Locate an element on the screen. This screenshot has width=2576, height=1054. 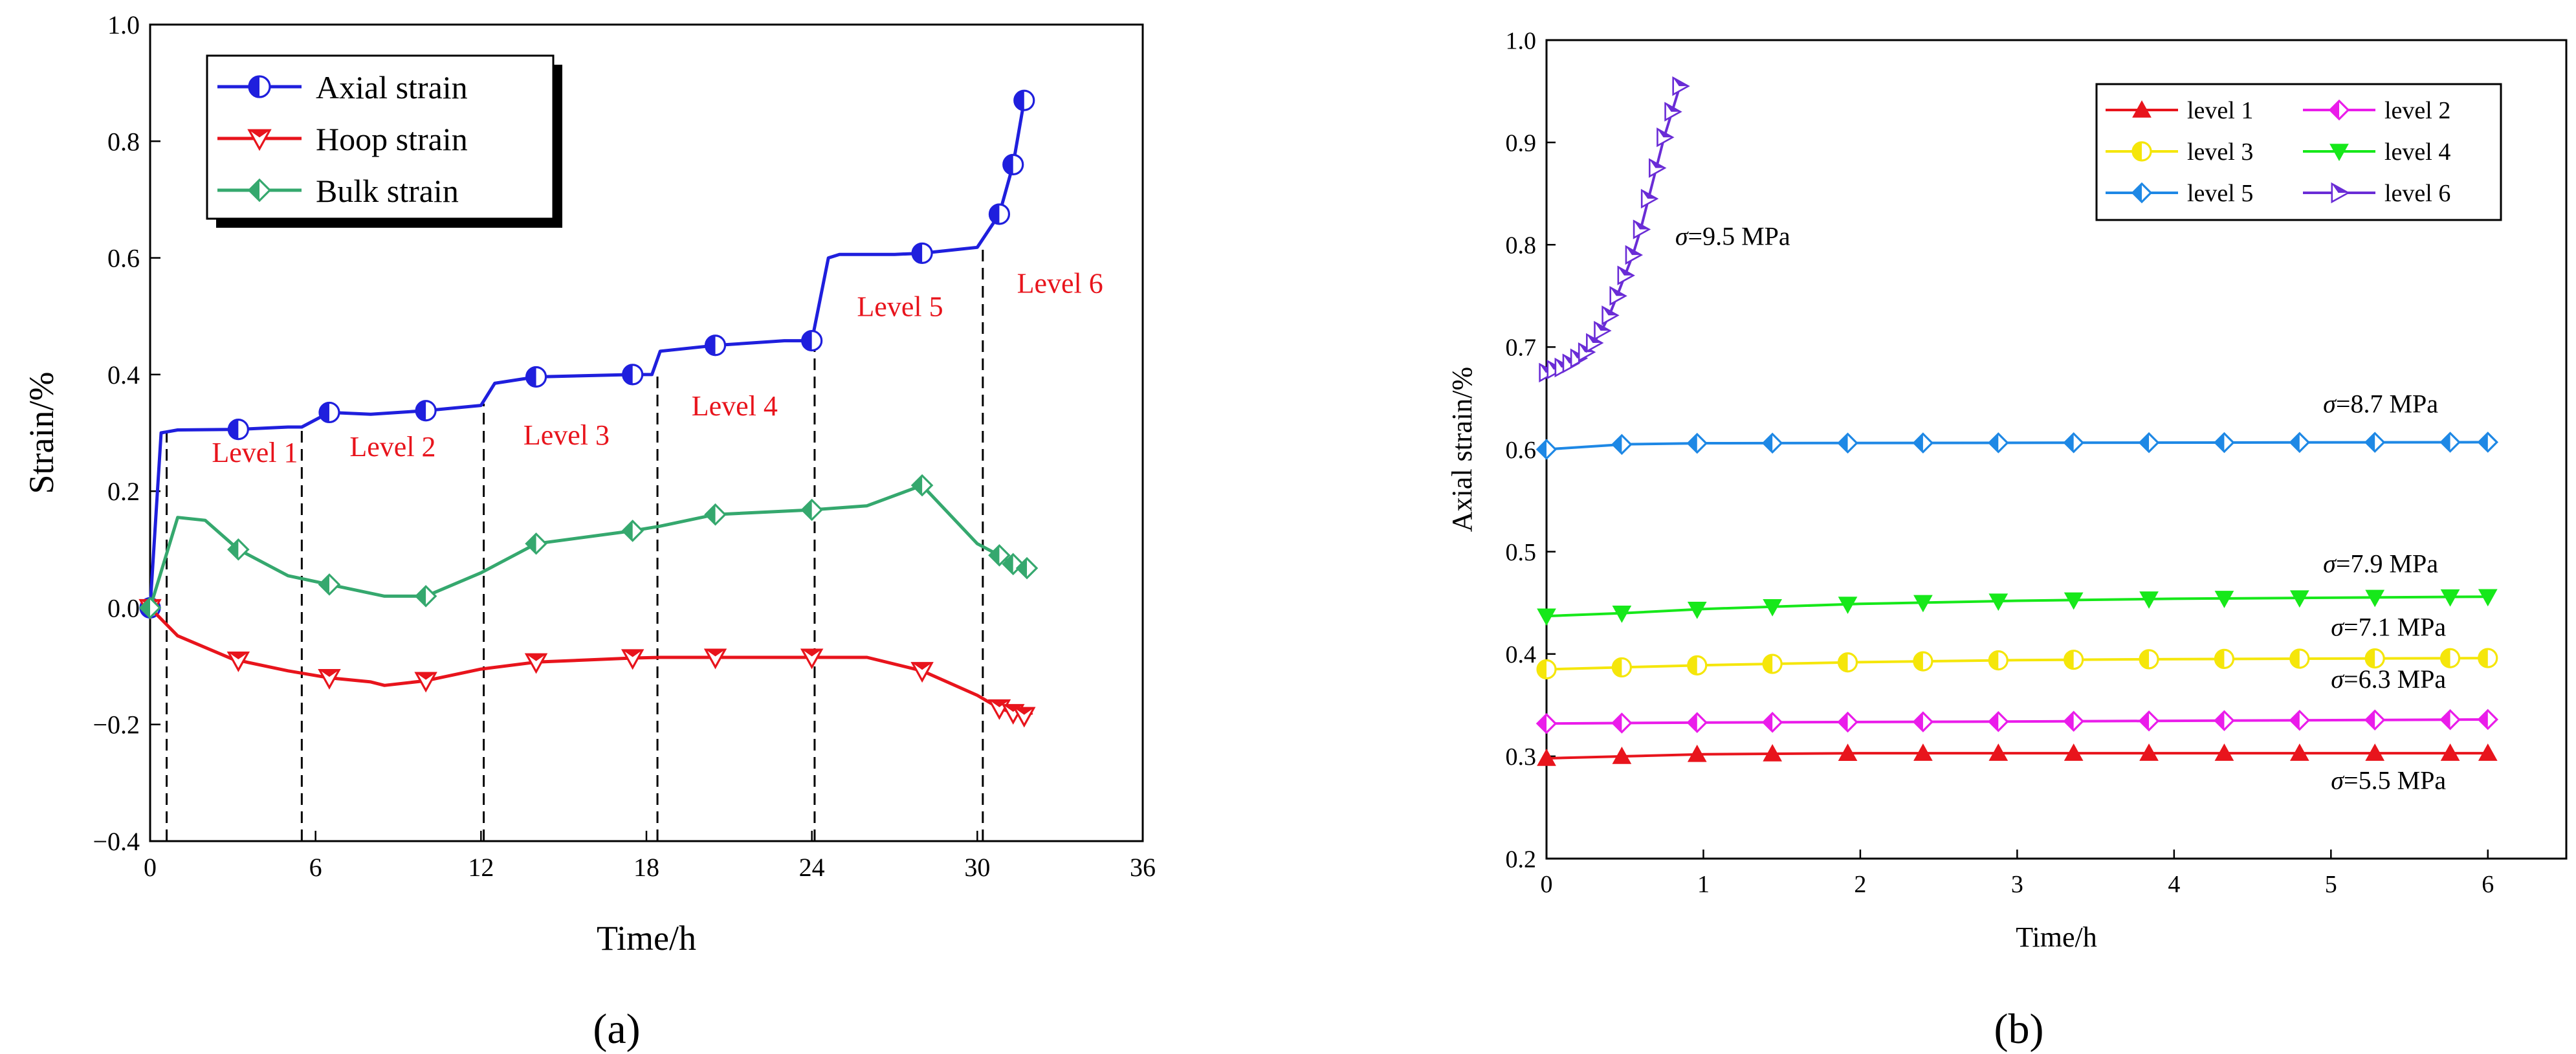
y-axis-label: Axial strain/% is located at coordinates (1462, 449).